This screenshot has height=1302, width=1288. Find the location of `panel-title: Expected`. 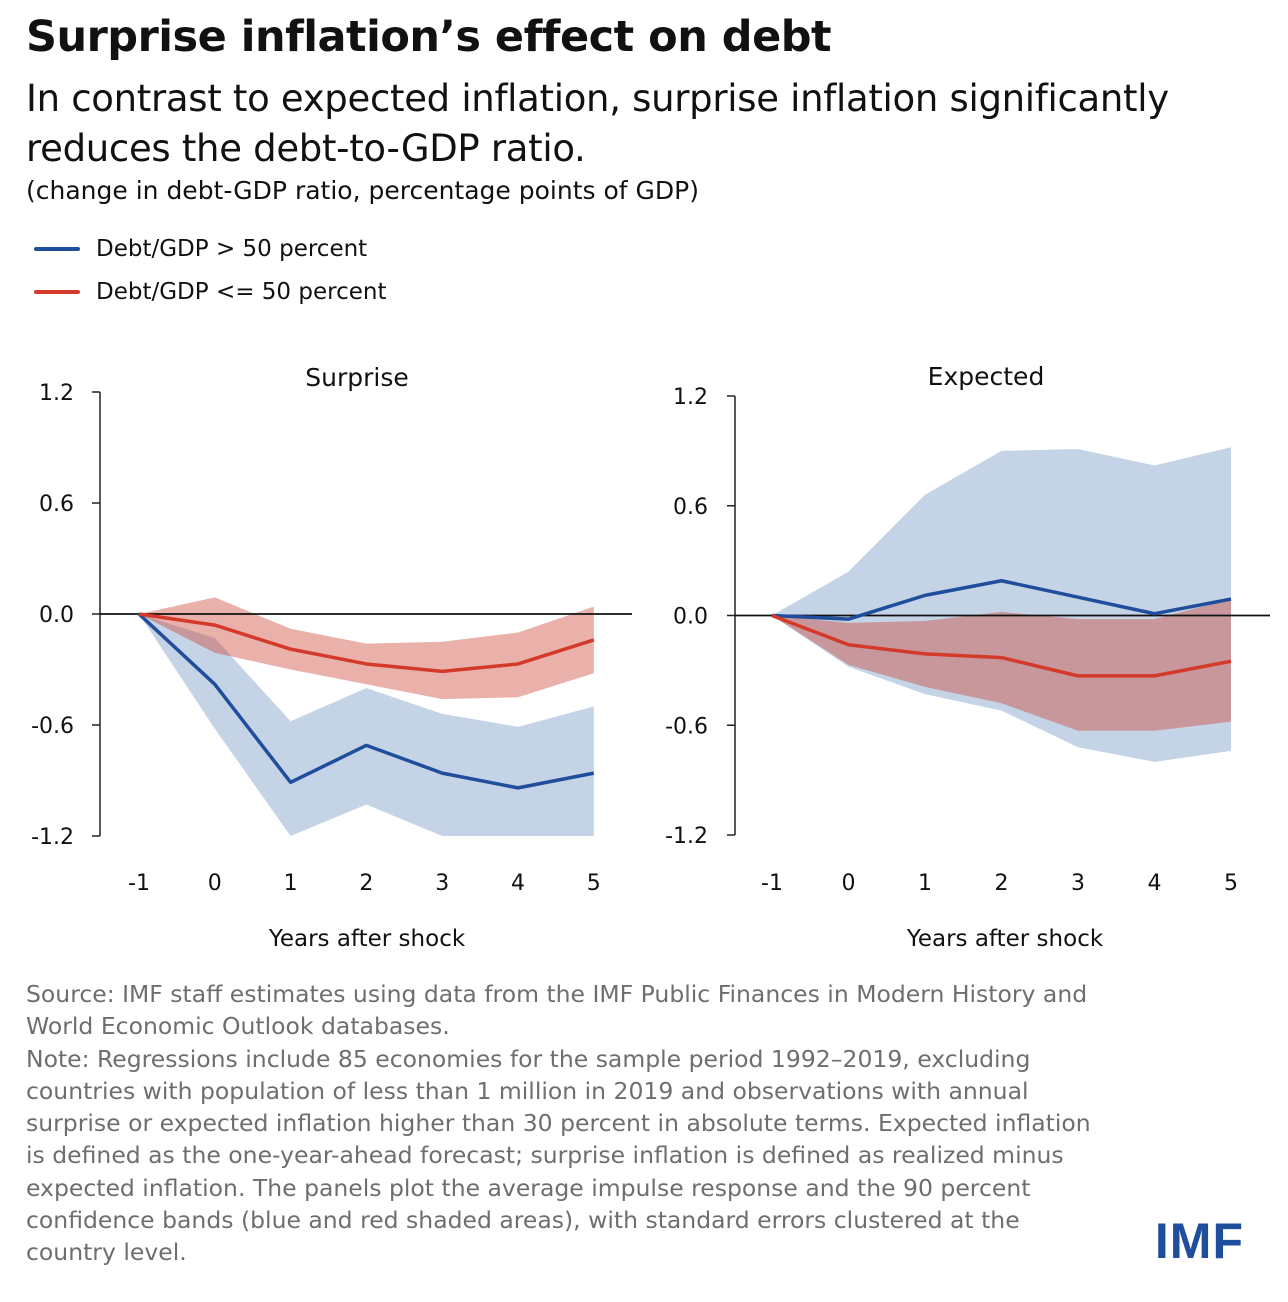

panel-title: Expected is located at coordinates (986, 376).